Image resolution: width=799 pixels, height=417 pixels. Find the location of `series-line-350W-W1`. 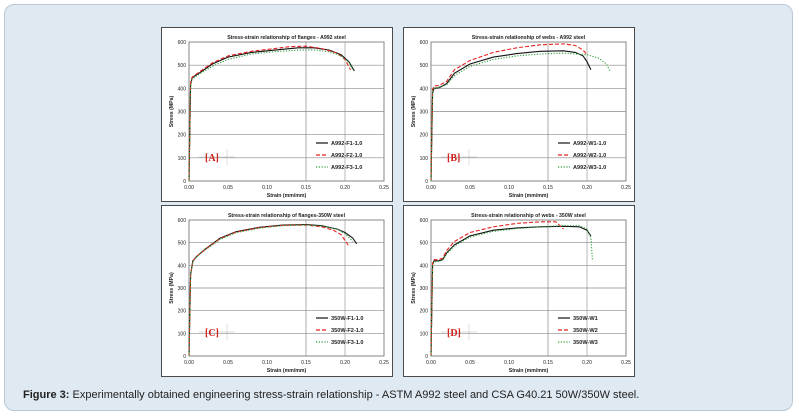

series-line-350W-W1 is located at coordinates (511, 291).